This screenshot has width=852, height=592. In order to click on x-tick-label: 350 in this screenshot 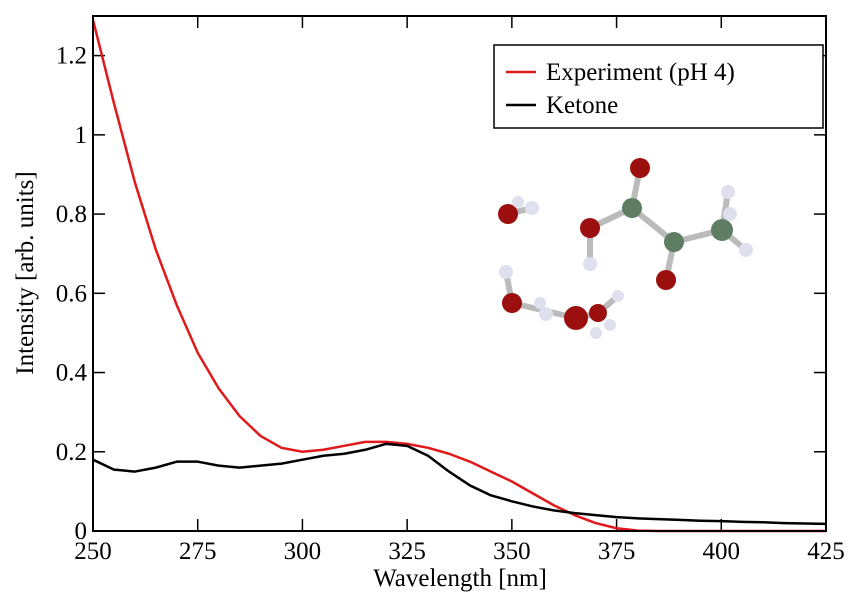, I will do `click(512, 551)`.